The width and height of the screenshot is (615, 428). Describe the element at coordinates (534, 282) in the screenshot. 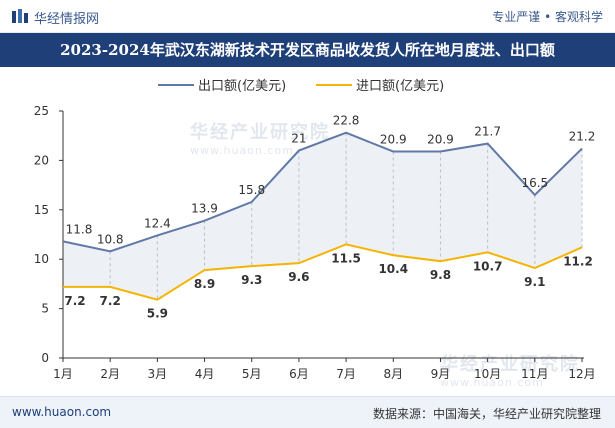

I see `import-data-label: 9.1` at that location.